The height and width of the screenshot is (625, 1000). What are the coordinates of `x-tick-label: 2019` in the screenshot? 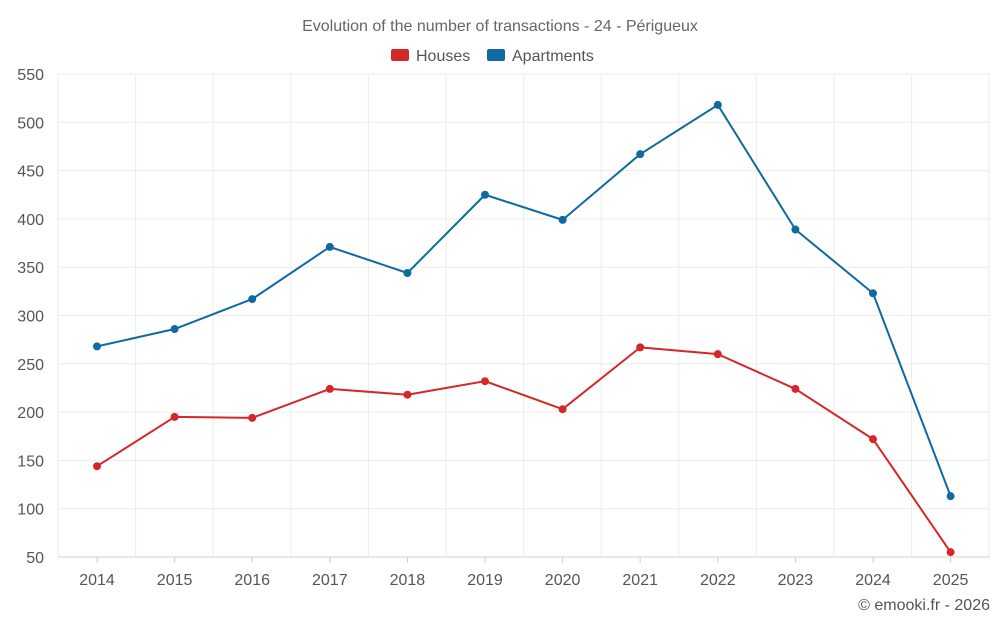 It's located at (485, 580).